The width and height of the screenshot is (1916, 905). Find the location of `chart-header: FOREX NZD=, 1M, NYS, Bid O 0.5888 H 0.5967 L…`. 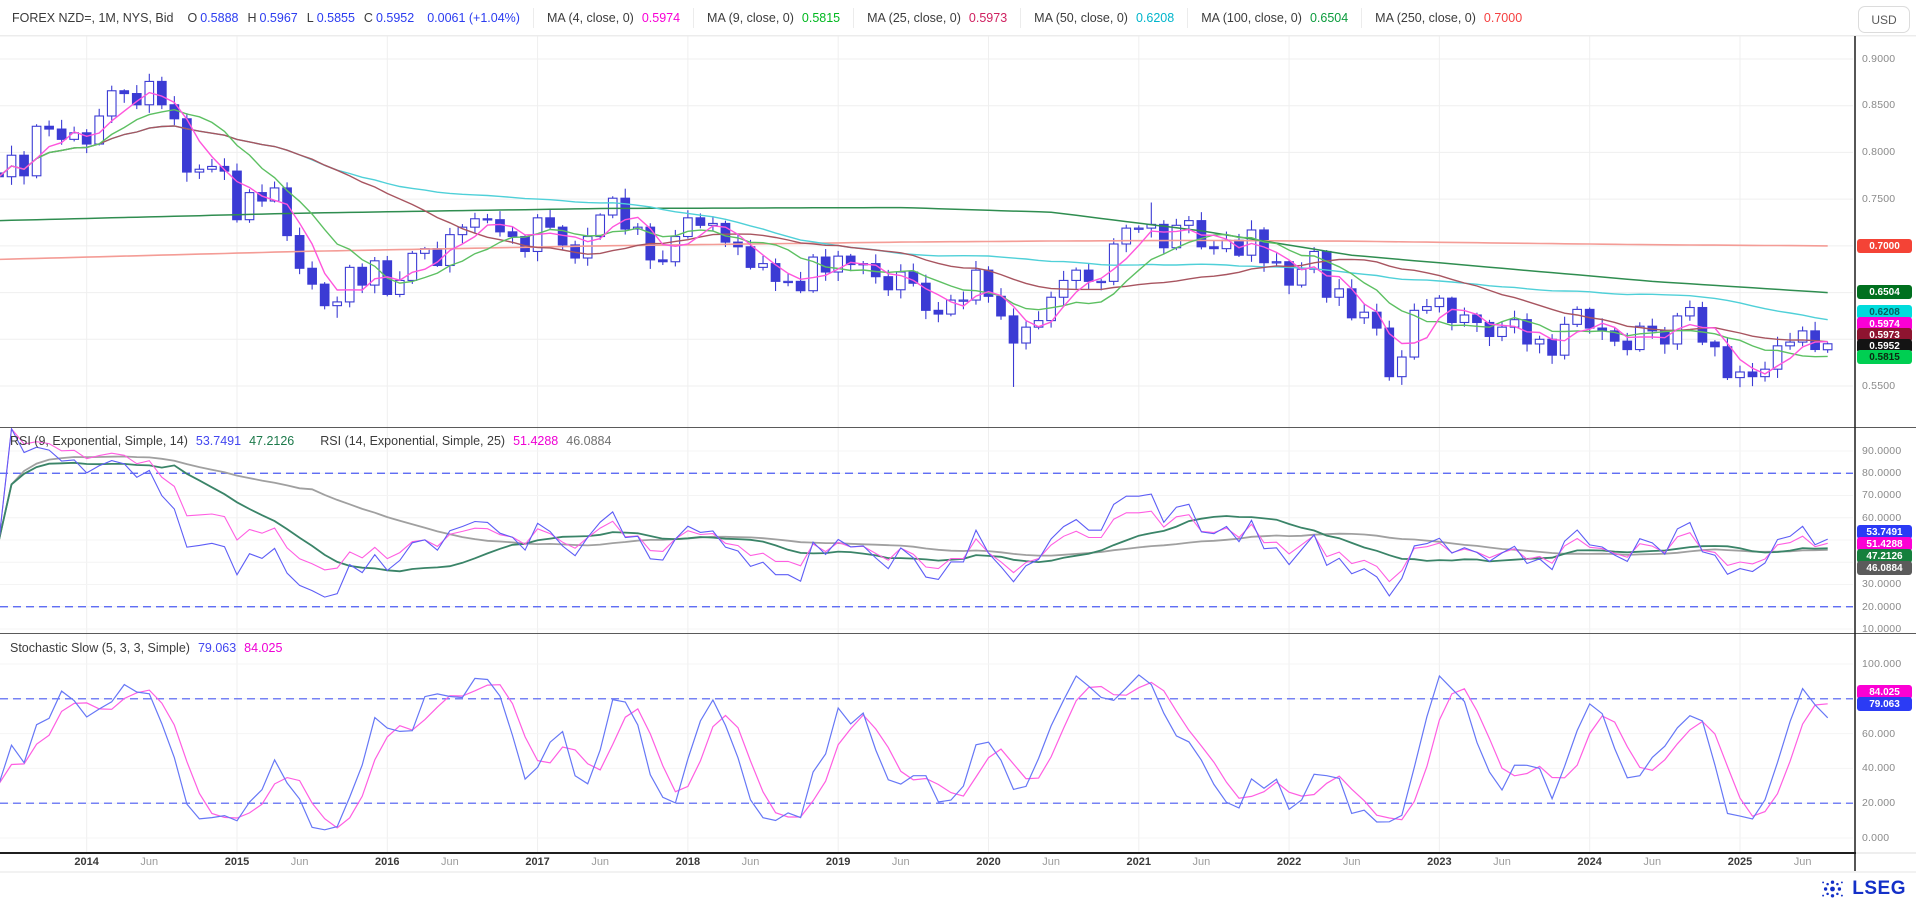

chart-header: FOREX NZD=, 1M, NYS, Bid O 0.5888 H 0.5967 L… is located at coordinates (958, 18).